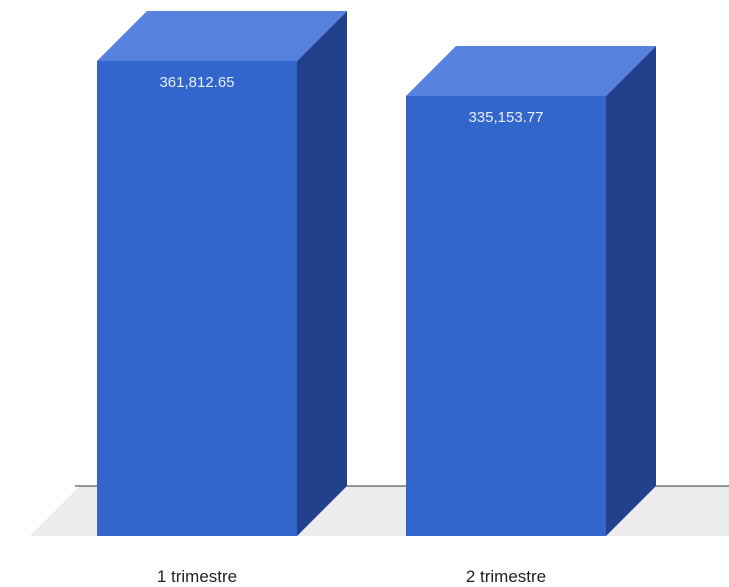 The image size is (729, 587). Describe the element at coordinates (196, 82) in the screenshot. I see `data-label: 361,812.65` at that location.